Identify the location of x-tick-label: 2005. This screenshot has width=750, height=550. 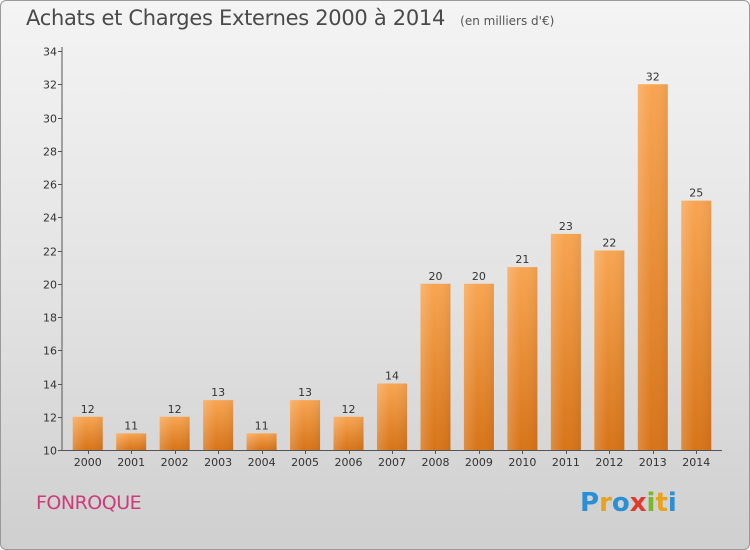
(305, 462).